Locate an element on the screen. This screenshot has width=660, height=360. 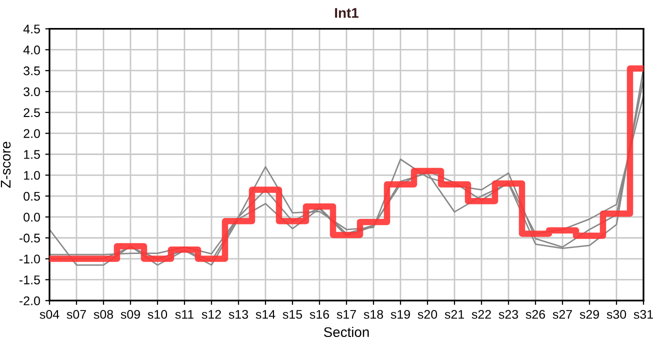
x-tick-label: s20 is located at coordinates (428, 314).